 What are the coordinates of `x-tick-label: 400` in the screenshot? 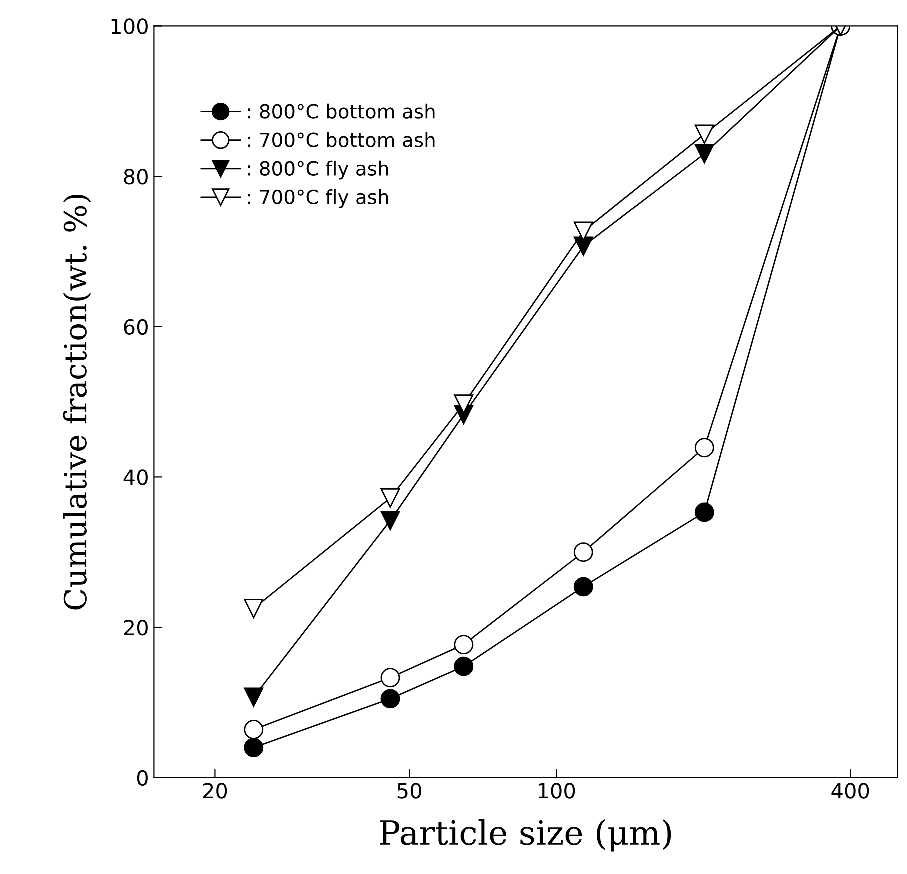 It's located at (851, 791).